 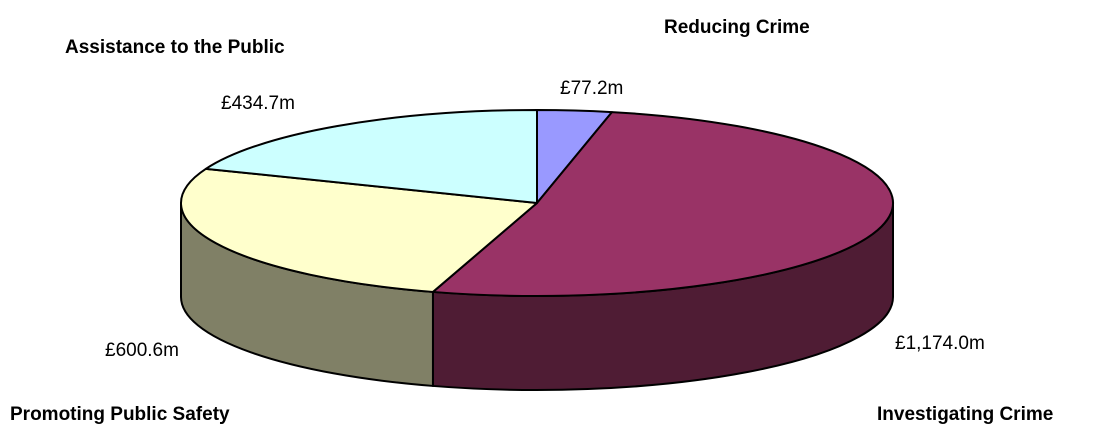 What do you see at coordinates (258, 103) in the screenshot?
I see `value-label-assistance-to-the-public: £434.7m` at bounding box center [258, 103].